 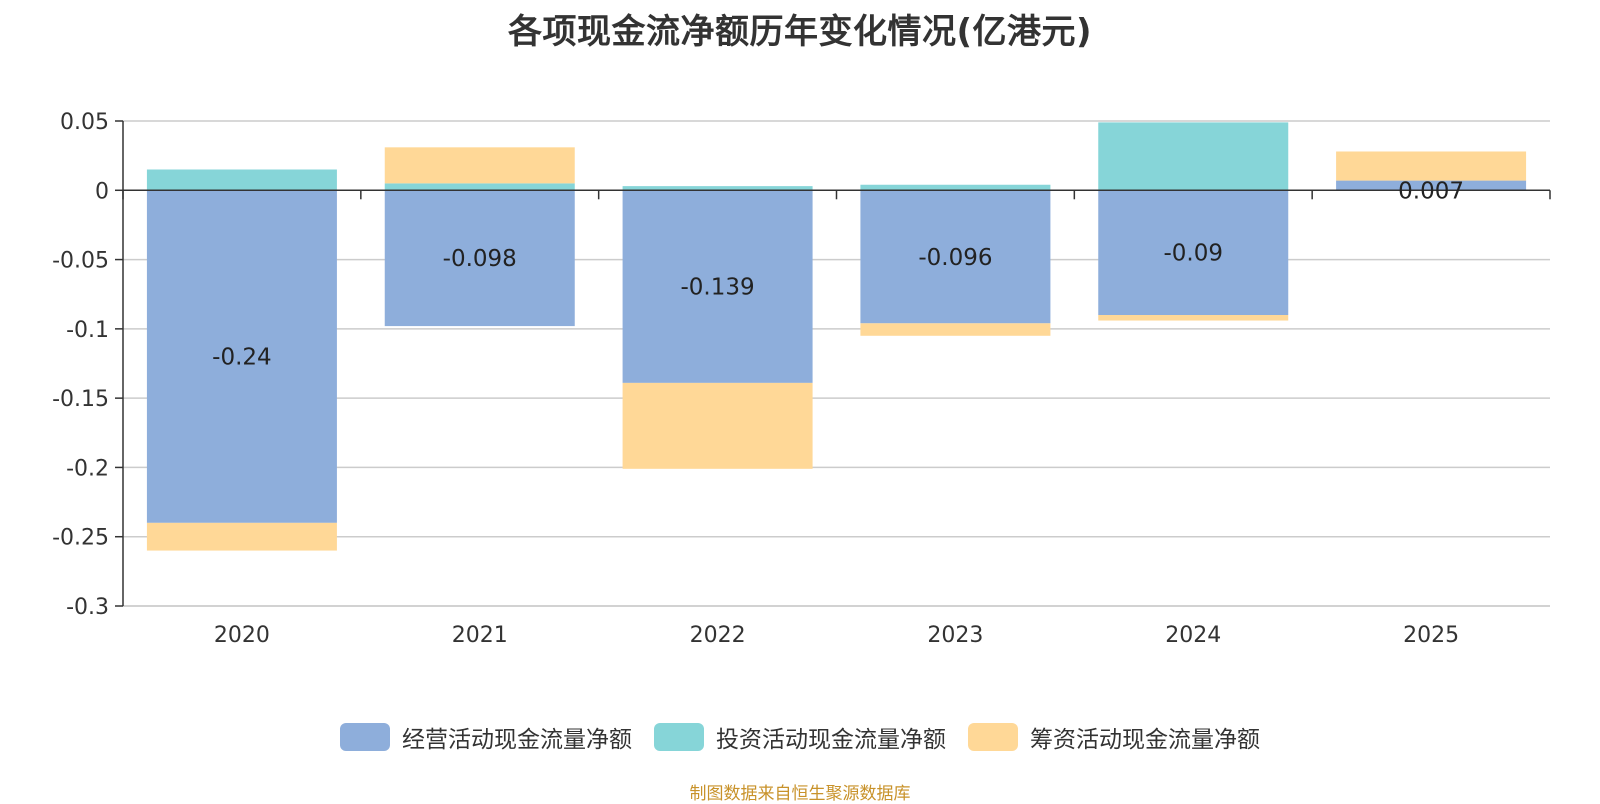 I want to click on bar-operating-2024, so click(x=1193, y=252).